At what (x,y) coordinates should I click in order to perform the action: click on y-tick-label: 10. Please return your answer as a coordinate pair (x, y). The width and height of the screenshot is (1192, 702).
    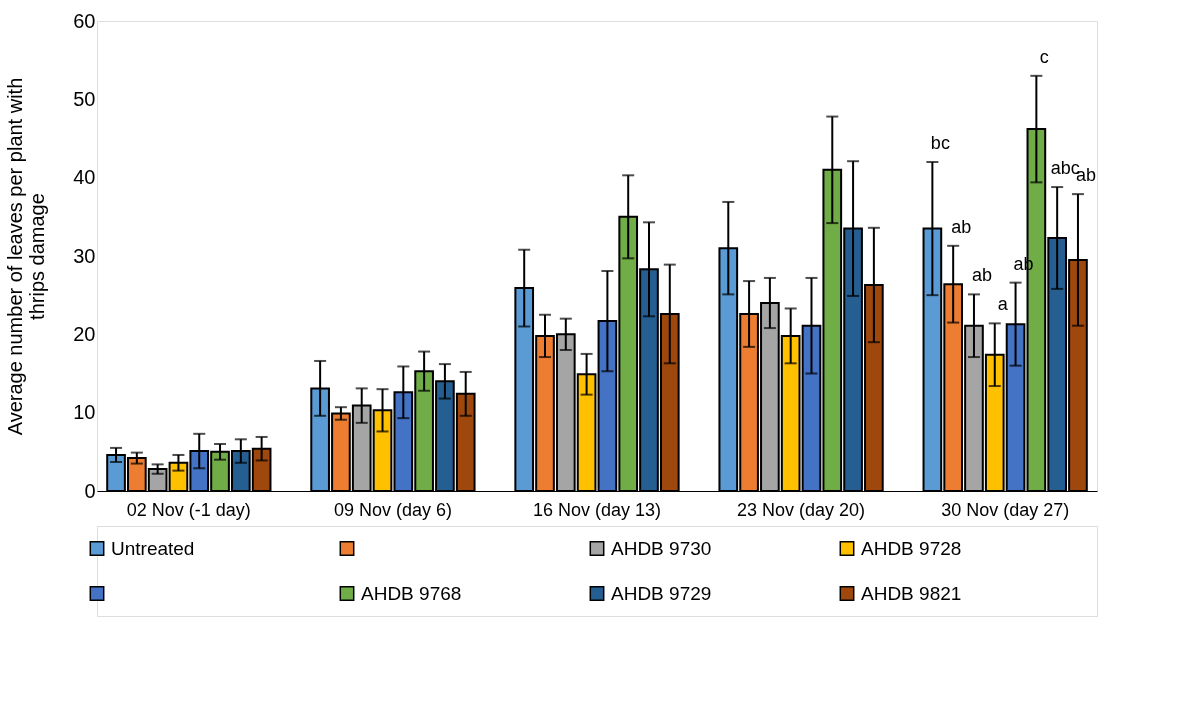
    Looking at the image, I should click on (84, 412).